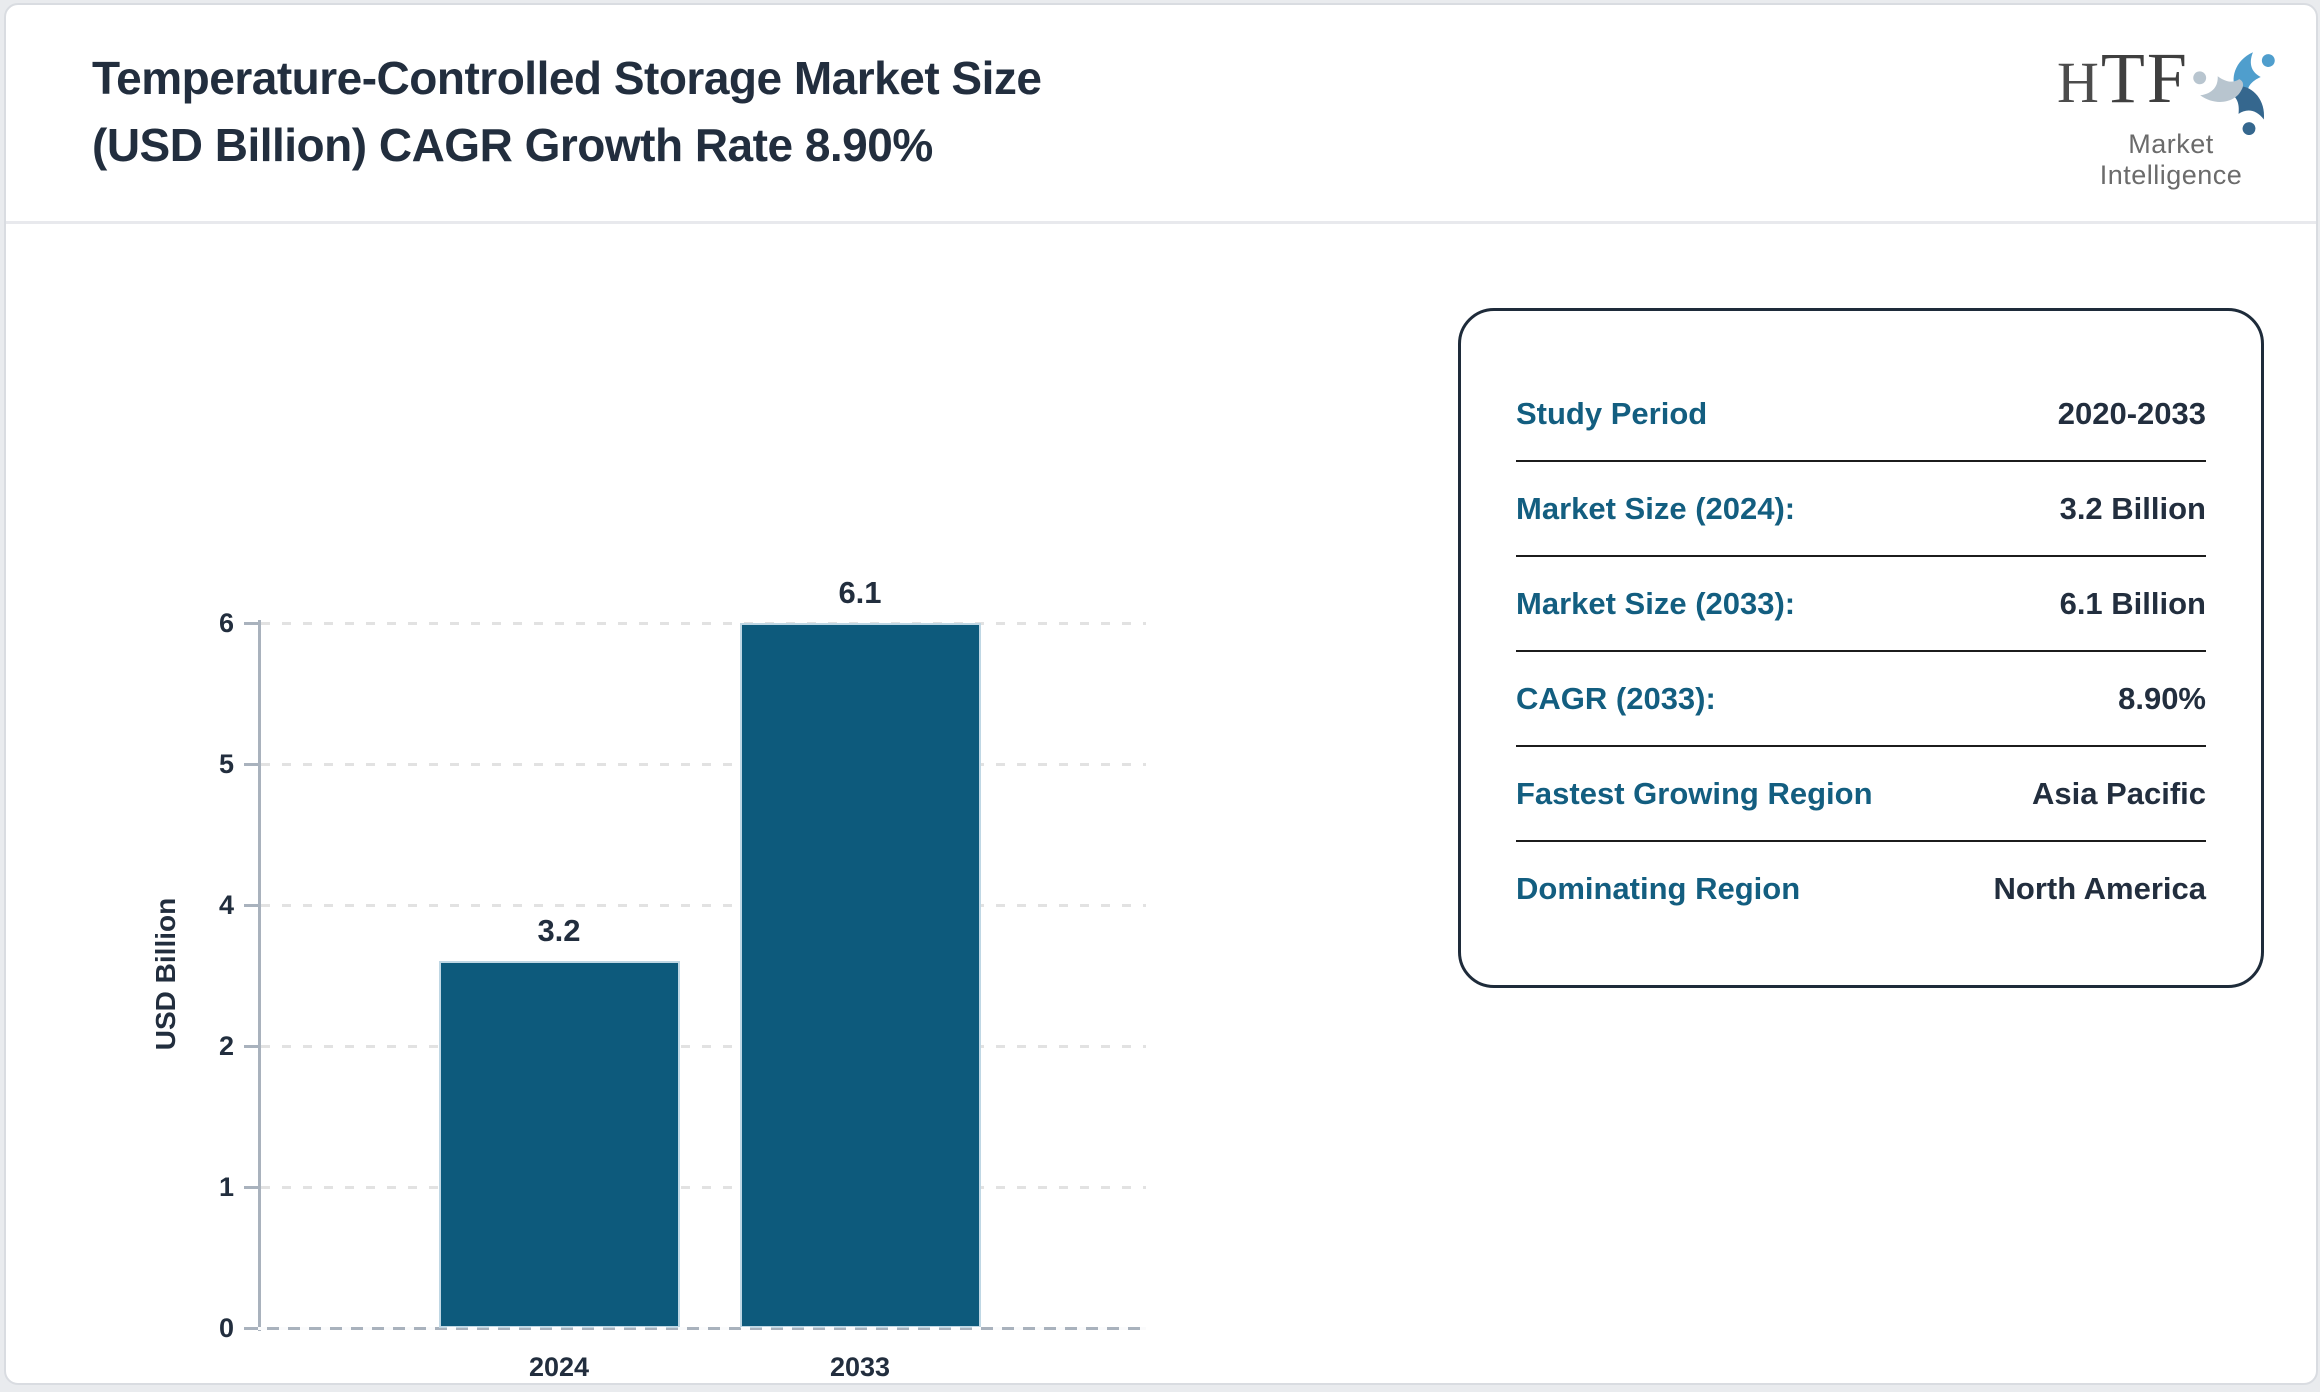  What do you see at coordinates (2079, 82) in the screenshot?
I see `htf-logo-letter-h: H` at bounding box center [2079, 82].